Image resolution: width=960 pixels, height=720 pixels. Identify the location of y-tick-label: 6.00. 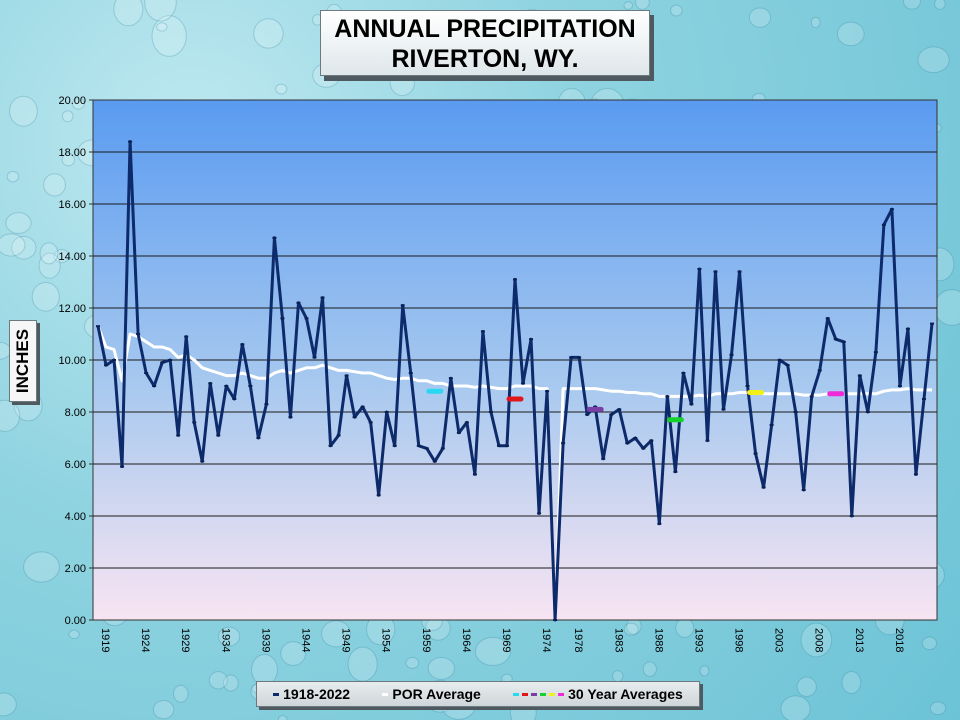
(75, 465).